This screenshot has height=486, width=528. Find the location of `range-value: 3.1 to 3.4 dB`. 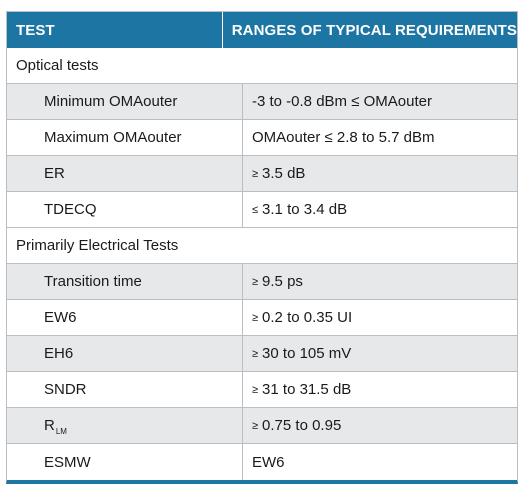

range-value: 3.1 to 3.4 dB is located at coordinates (305, 209).